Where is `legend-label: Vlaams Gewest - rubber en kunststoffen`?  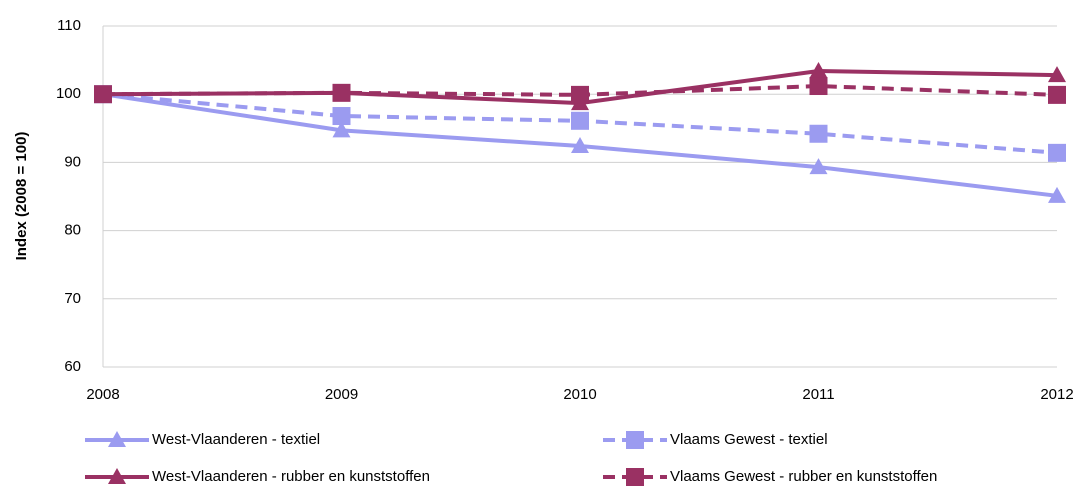 legend-label: Vlaams Gewest - rubber en kunststoffen is located at coordinates (803, 476).